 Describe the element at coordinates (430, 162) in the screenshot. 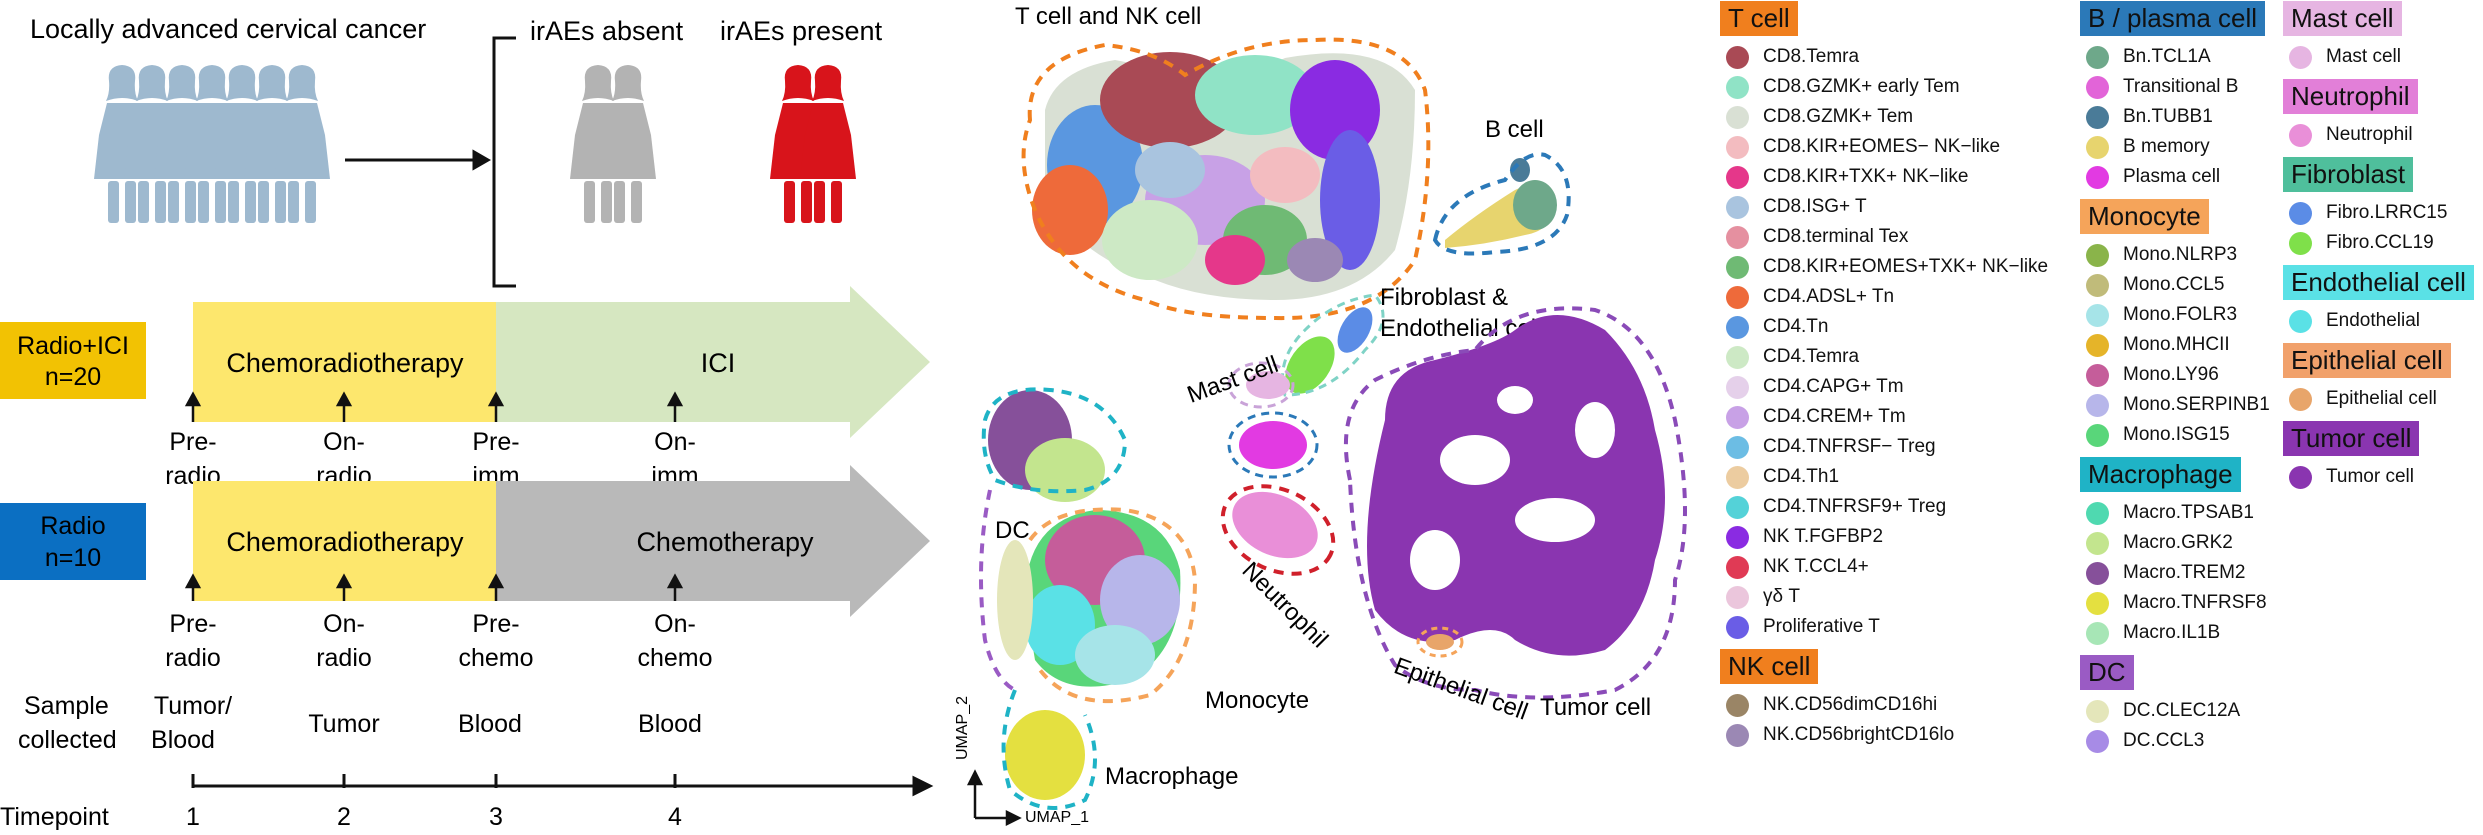

I see `cohort-split-arrow` at that location.